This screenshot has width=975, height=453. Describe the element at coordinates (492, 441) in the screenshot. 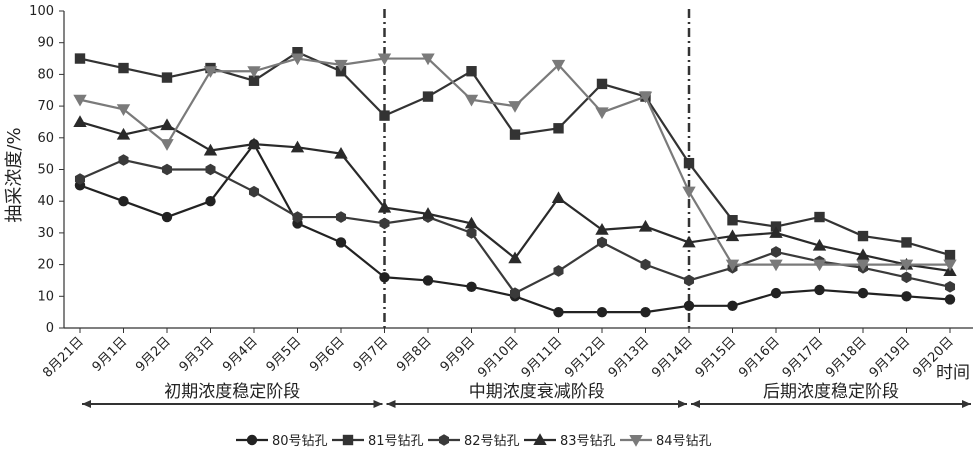

I see `legend-label: 82号钻孔` at that location.